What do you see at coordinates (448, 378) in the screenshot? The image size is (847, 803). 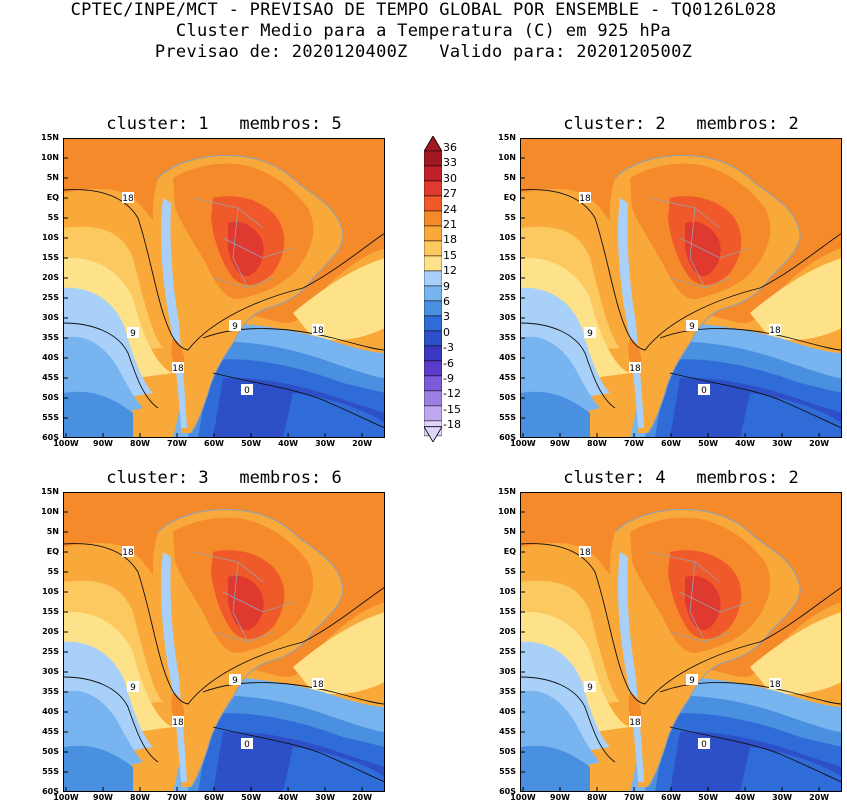 I see `colorbar-level-label: -9` at bounding box center [448, 378].